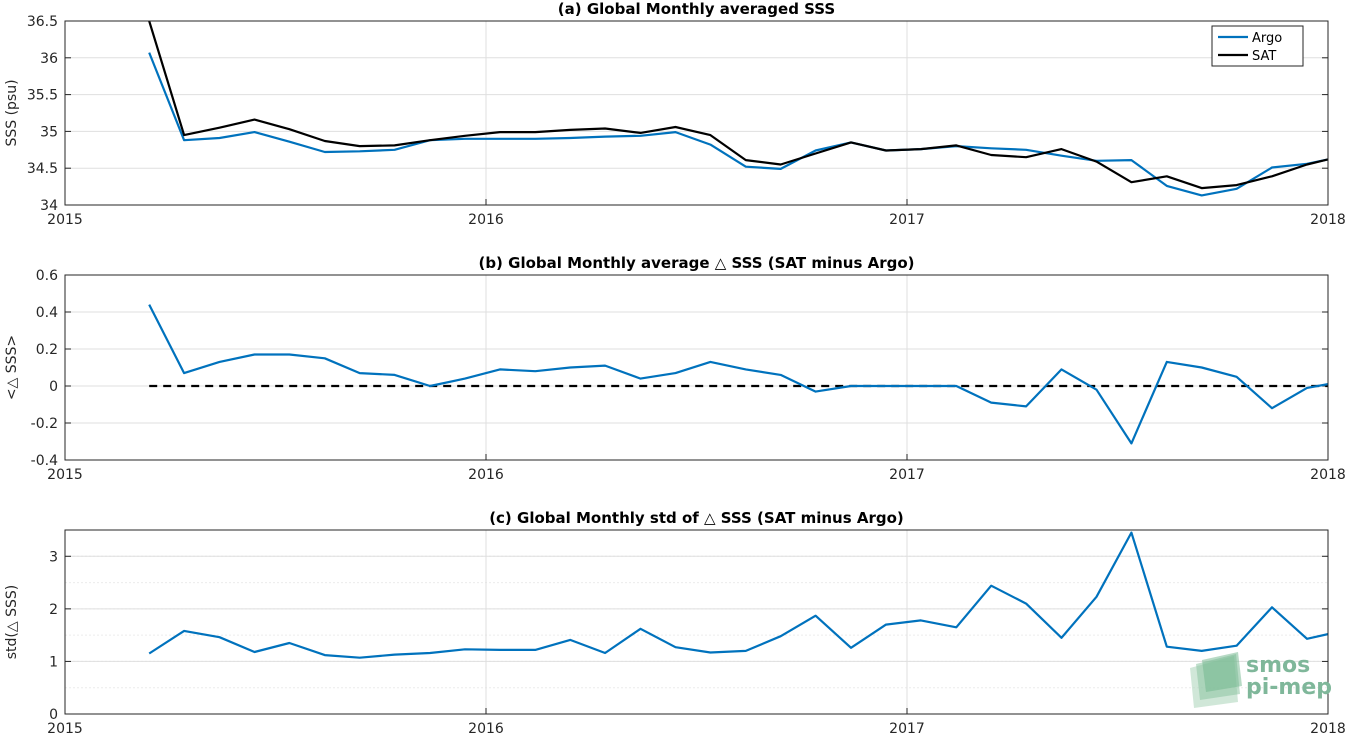 The width and height of the screenshot is (1348, 736). What do you see at coordinates (47, 276) in the screenshot?
I see `y-tick-label: 0.6` at bounding box center [47, 276].